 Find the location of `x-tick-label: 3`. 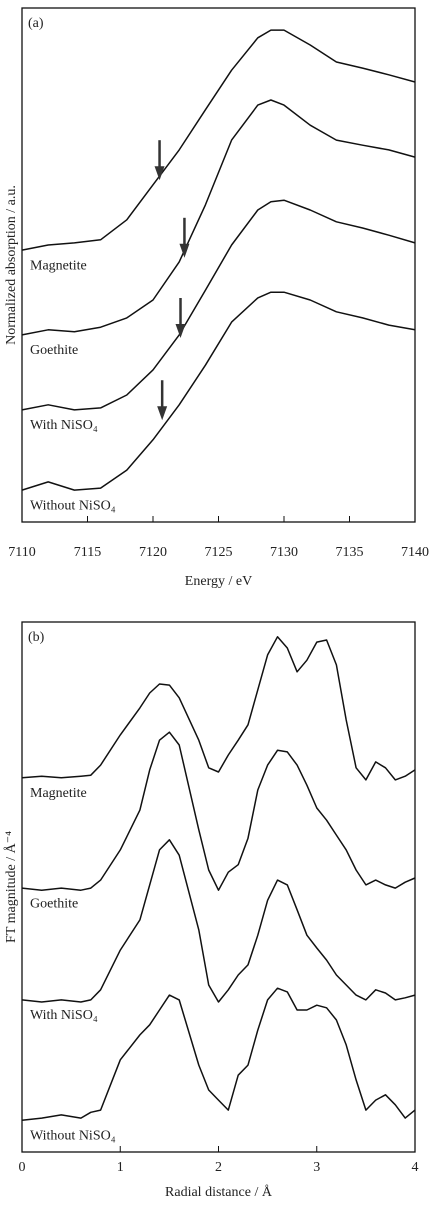

x-tick-label: 3 is located at coordinates (316, 1167).